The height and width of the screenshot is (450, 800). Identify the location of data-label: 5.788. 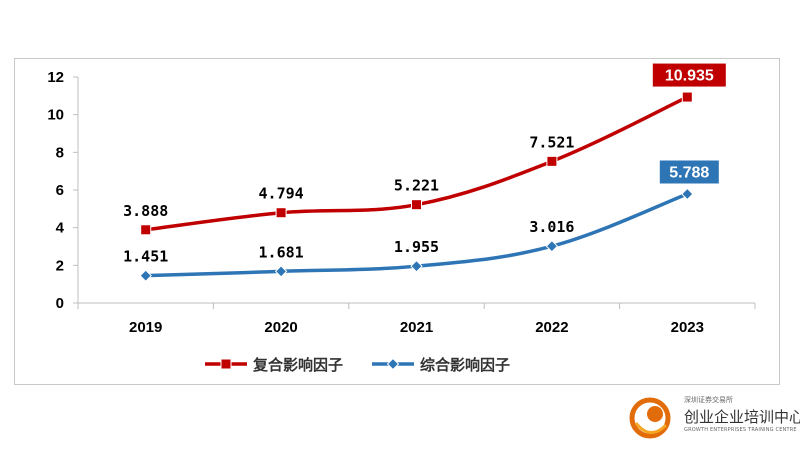
(689, 172).